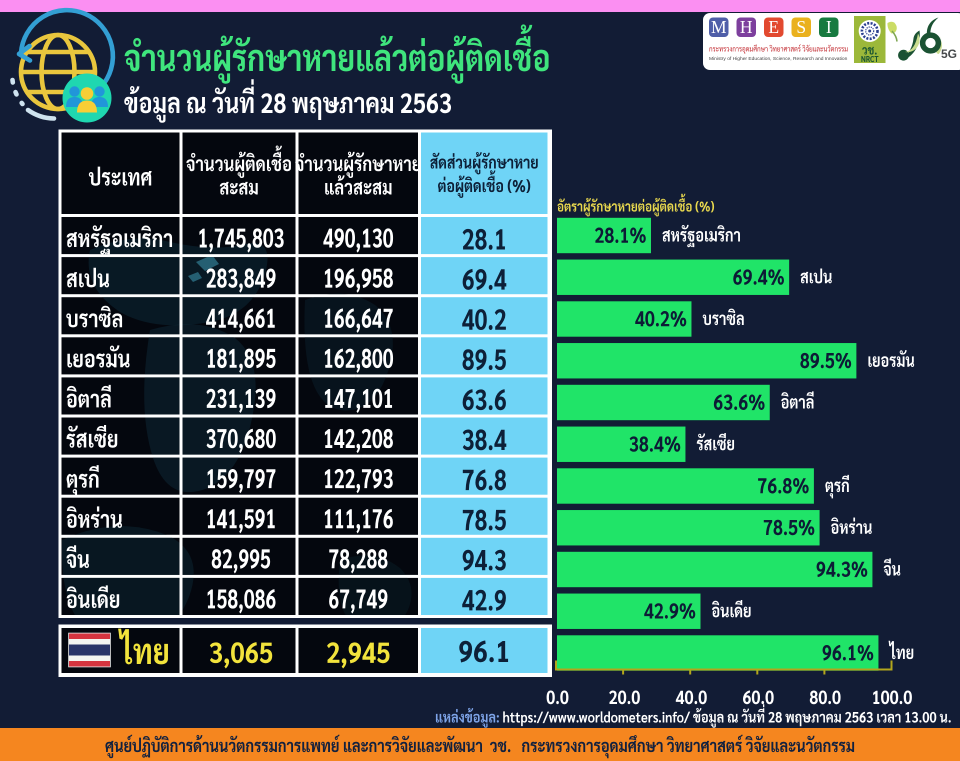 The height and width of the screenshot is (761, 960). Describe the element at coordinates (801, 27) in the screenshot. I see `svg-text: S` at that location.